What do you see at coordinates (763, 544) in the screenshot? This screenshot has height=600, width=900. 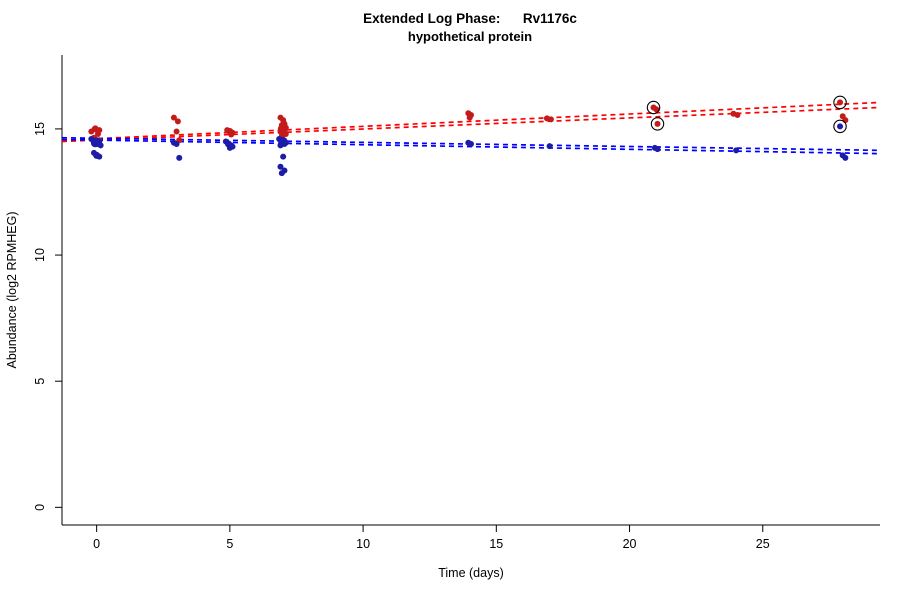 I see `x-tick-label: 25` at bounding box center [763, 544].